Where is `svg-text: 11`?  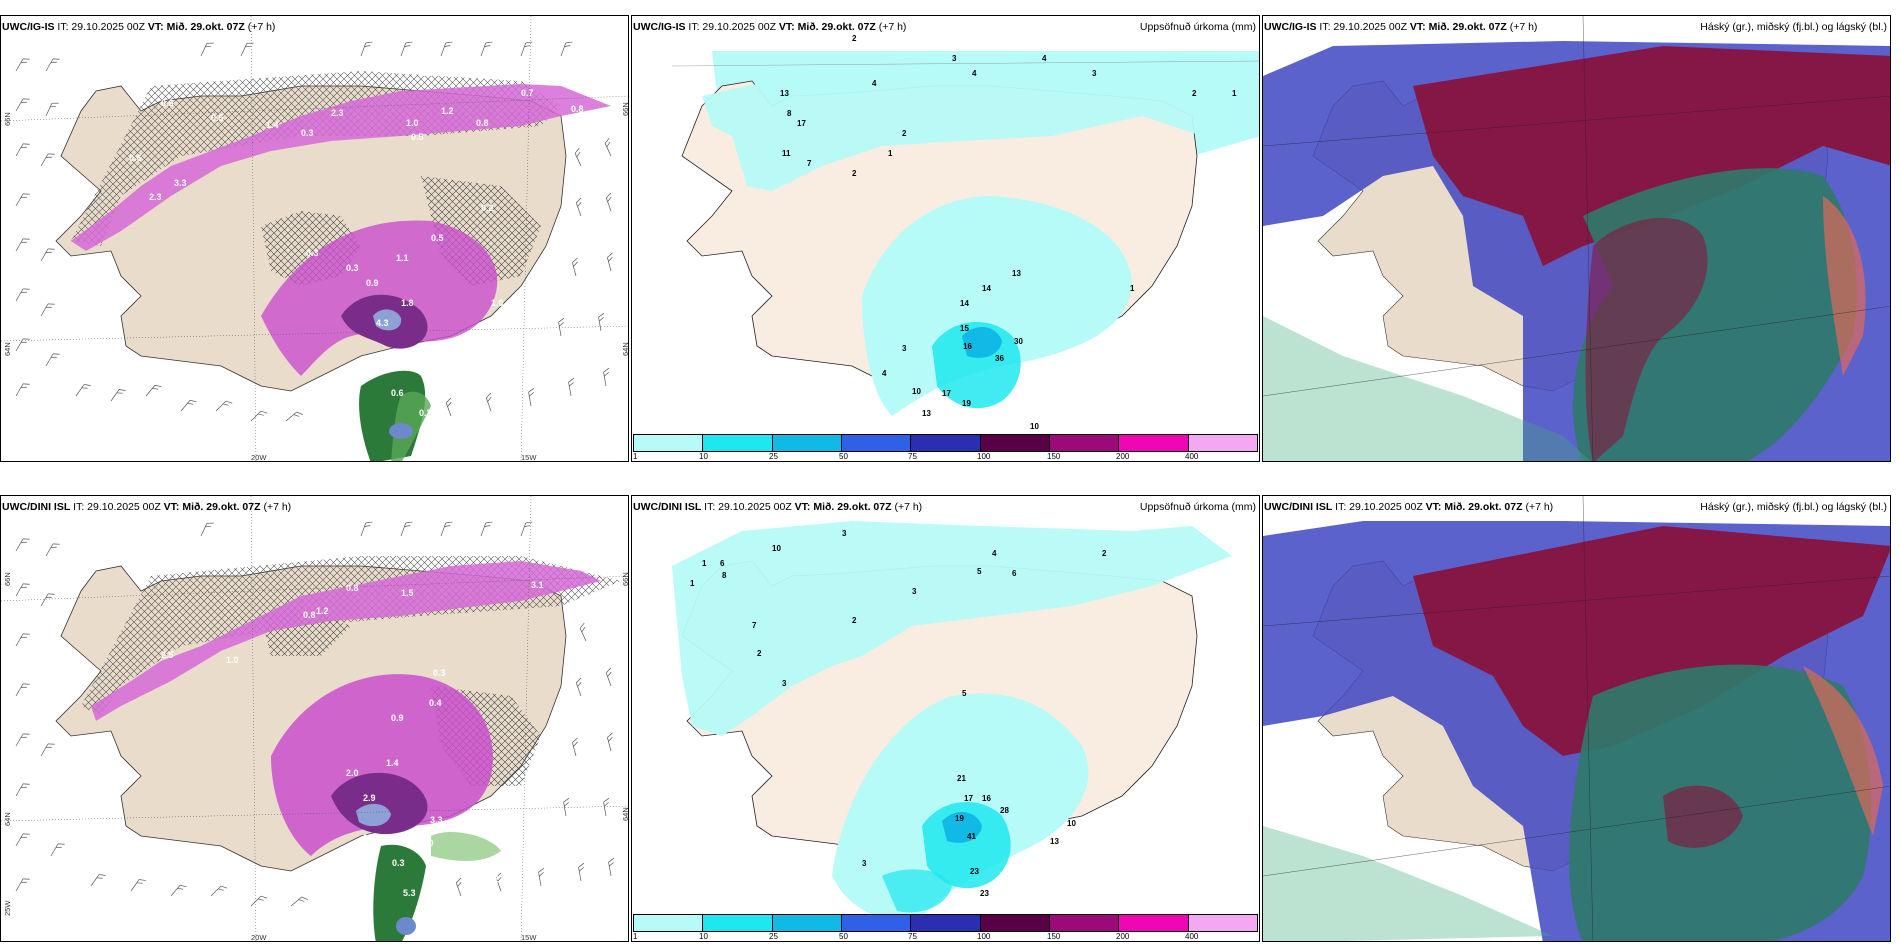
svg-text: 11 is located at coordinates (786, 153).